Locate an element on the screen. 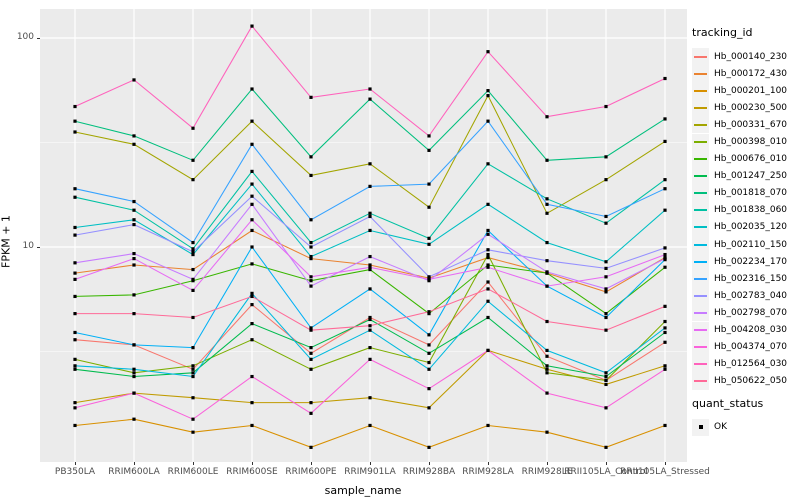 This screenshot has height=500, width=800. legend-title-quant-status: quant_status is located at coordinates (728, 403).